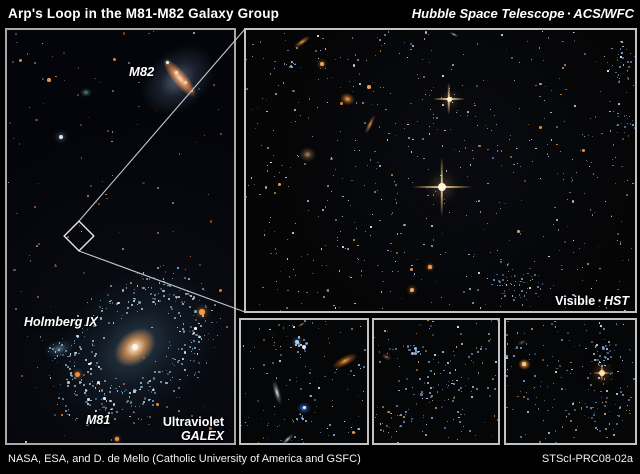 This screenshot has height=474, width=640. Describe the element at coordinates (347, 99) in the screenshot. I see `galaxy-blob` at that location.